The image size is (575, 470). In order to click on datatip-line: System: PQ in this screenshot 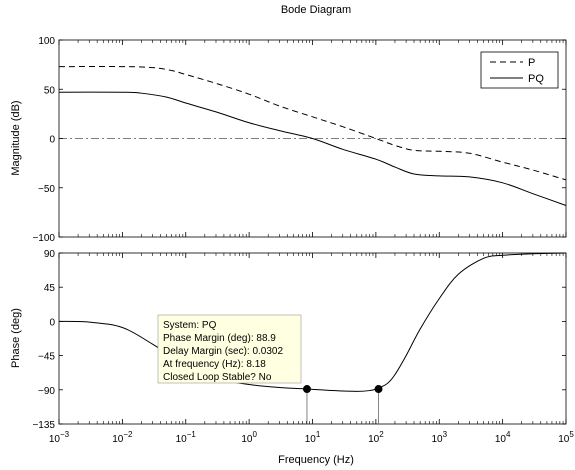, I will do `click(190, 325)`.